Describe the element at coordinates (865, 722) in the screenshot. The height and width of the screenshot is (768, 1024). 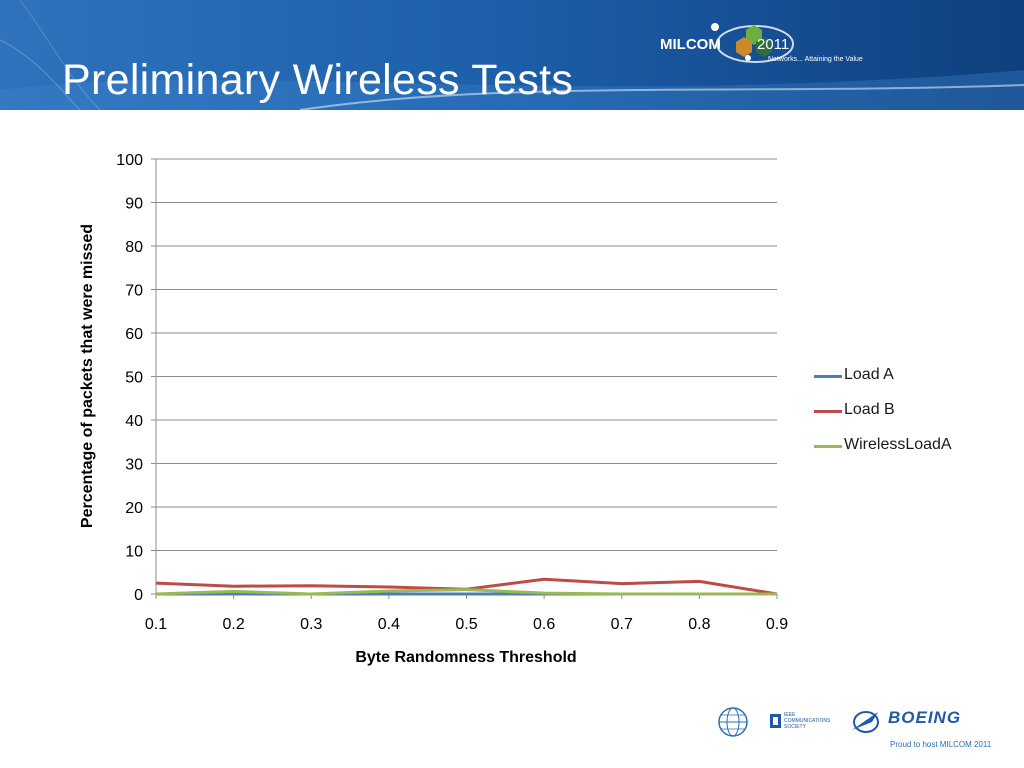
I see `boeing-logo-icon` at that location.